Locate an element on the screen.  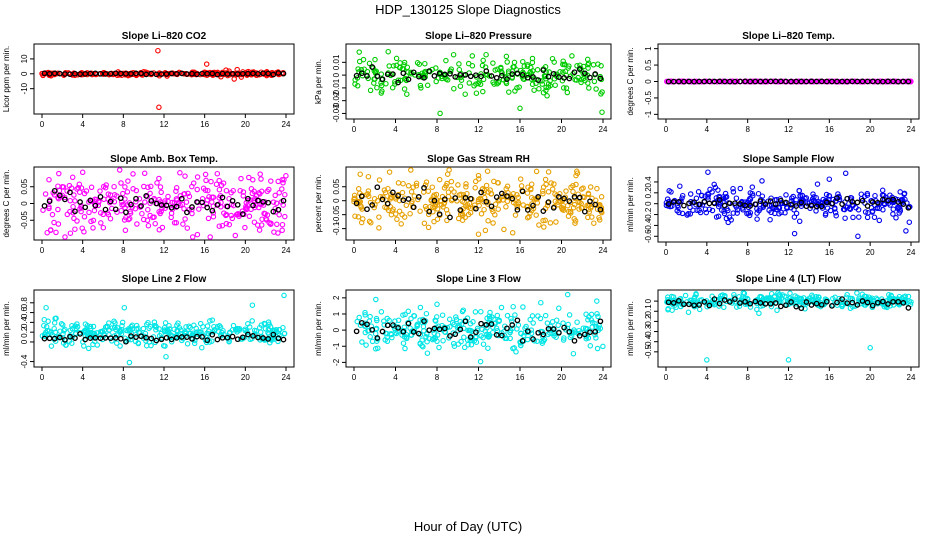
y-tick-label: 0.4 is located at coordinates (24, 322).